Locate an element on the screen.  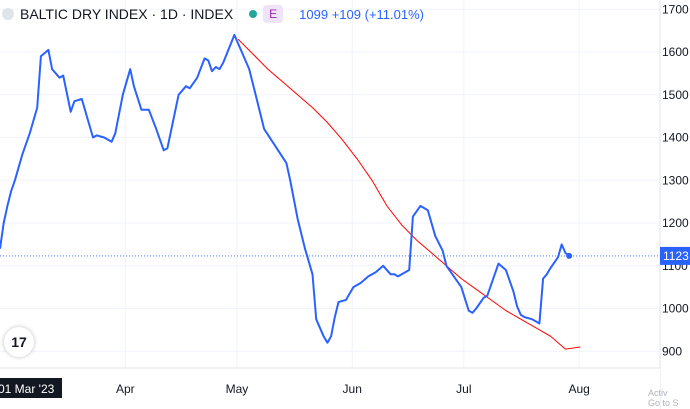
y-tick-label: 1000 is located at coordinates (675, 309).